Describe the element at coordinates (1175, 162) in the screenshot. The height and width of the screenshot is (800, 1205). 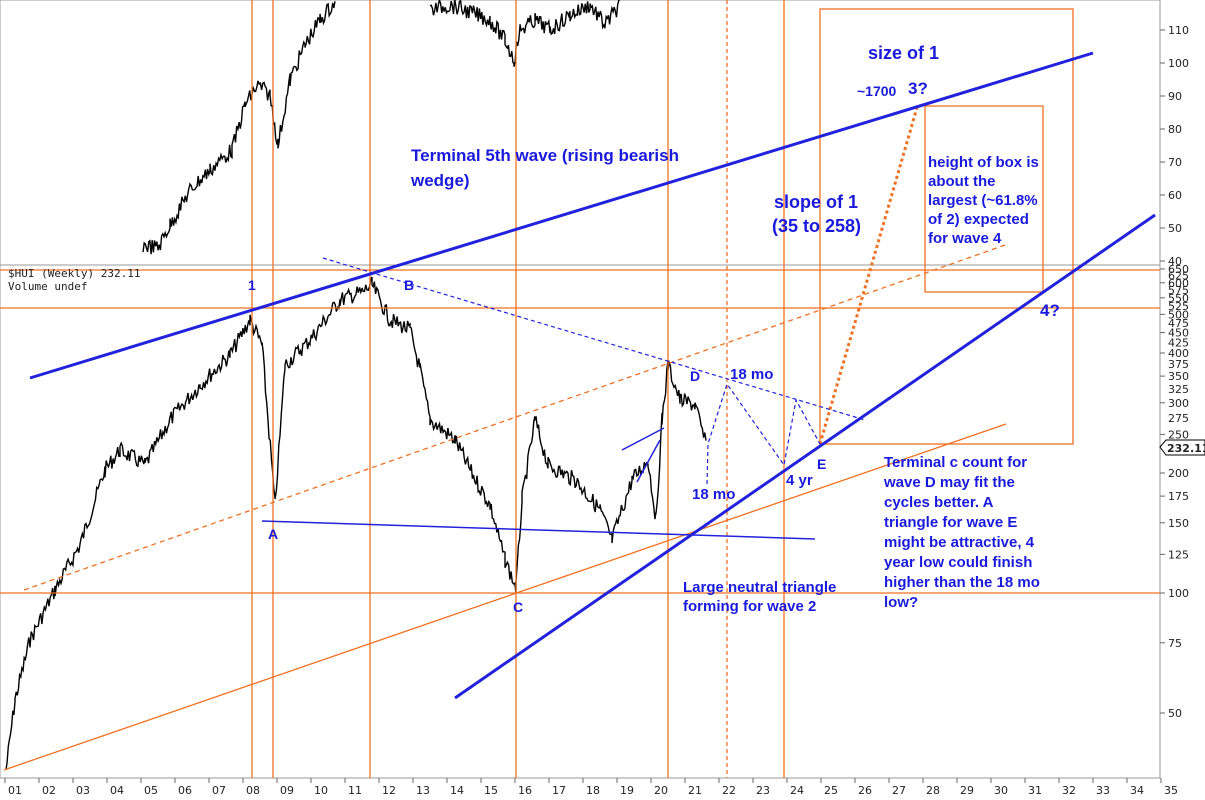
I see `y-upper-tick-label: 70` at that location.